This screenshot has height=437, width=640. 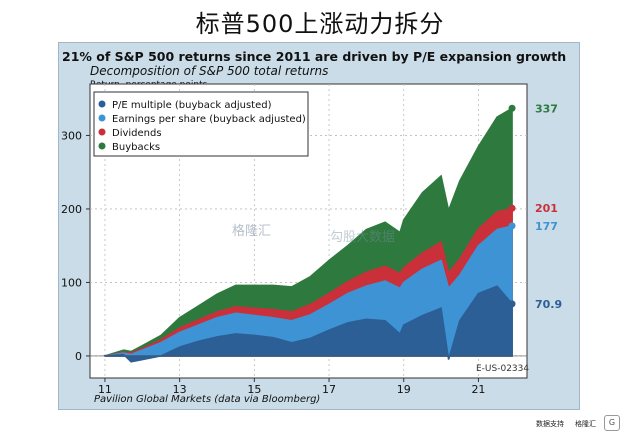 I want to click on legend-label-1: Earnings per share (buyback adjusted), so click(x=209, y=119).